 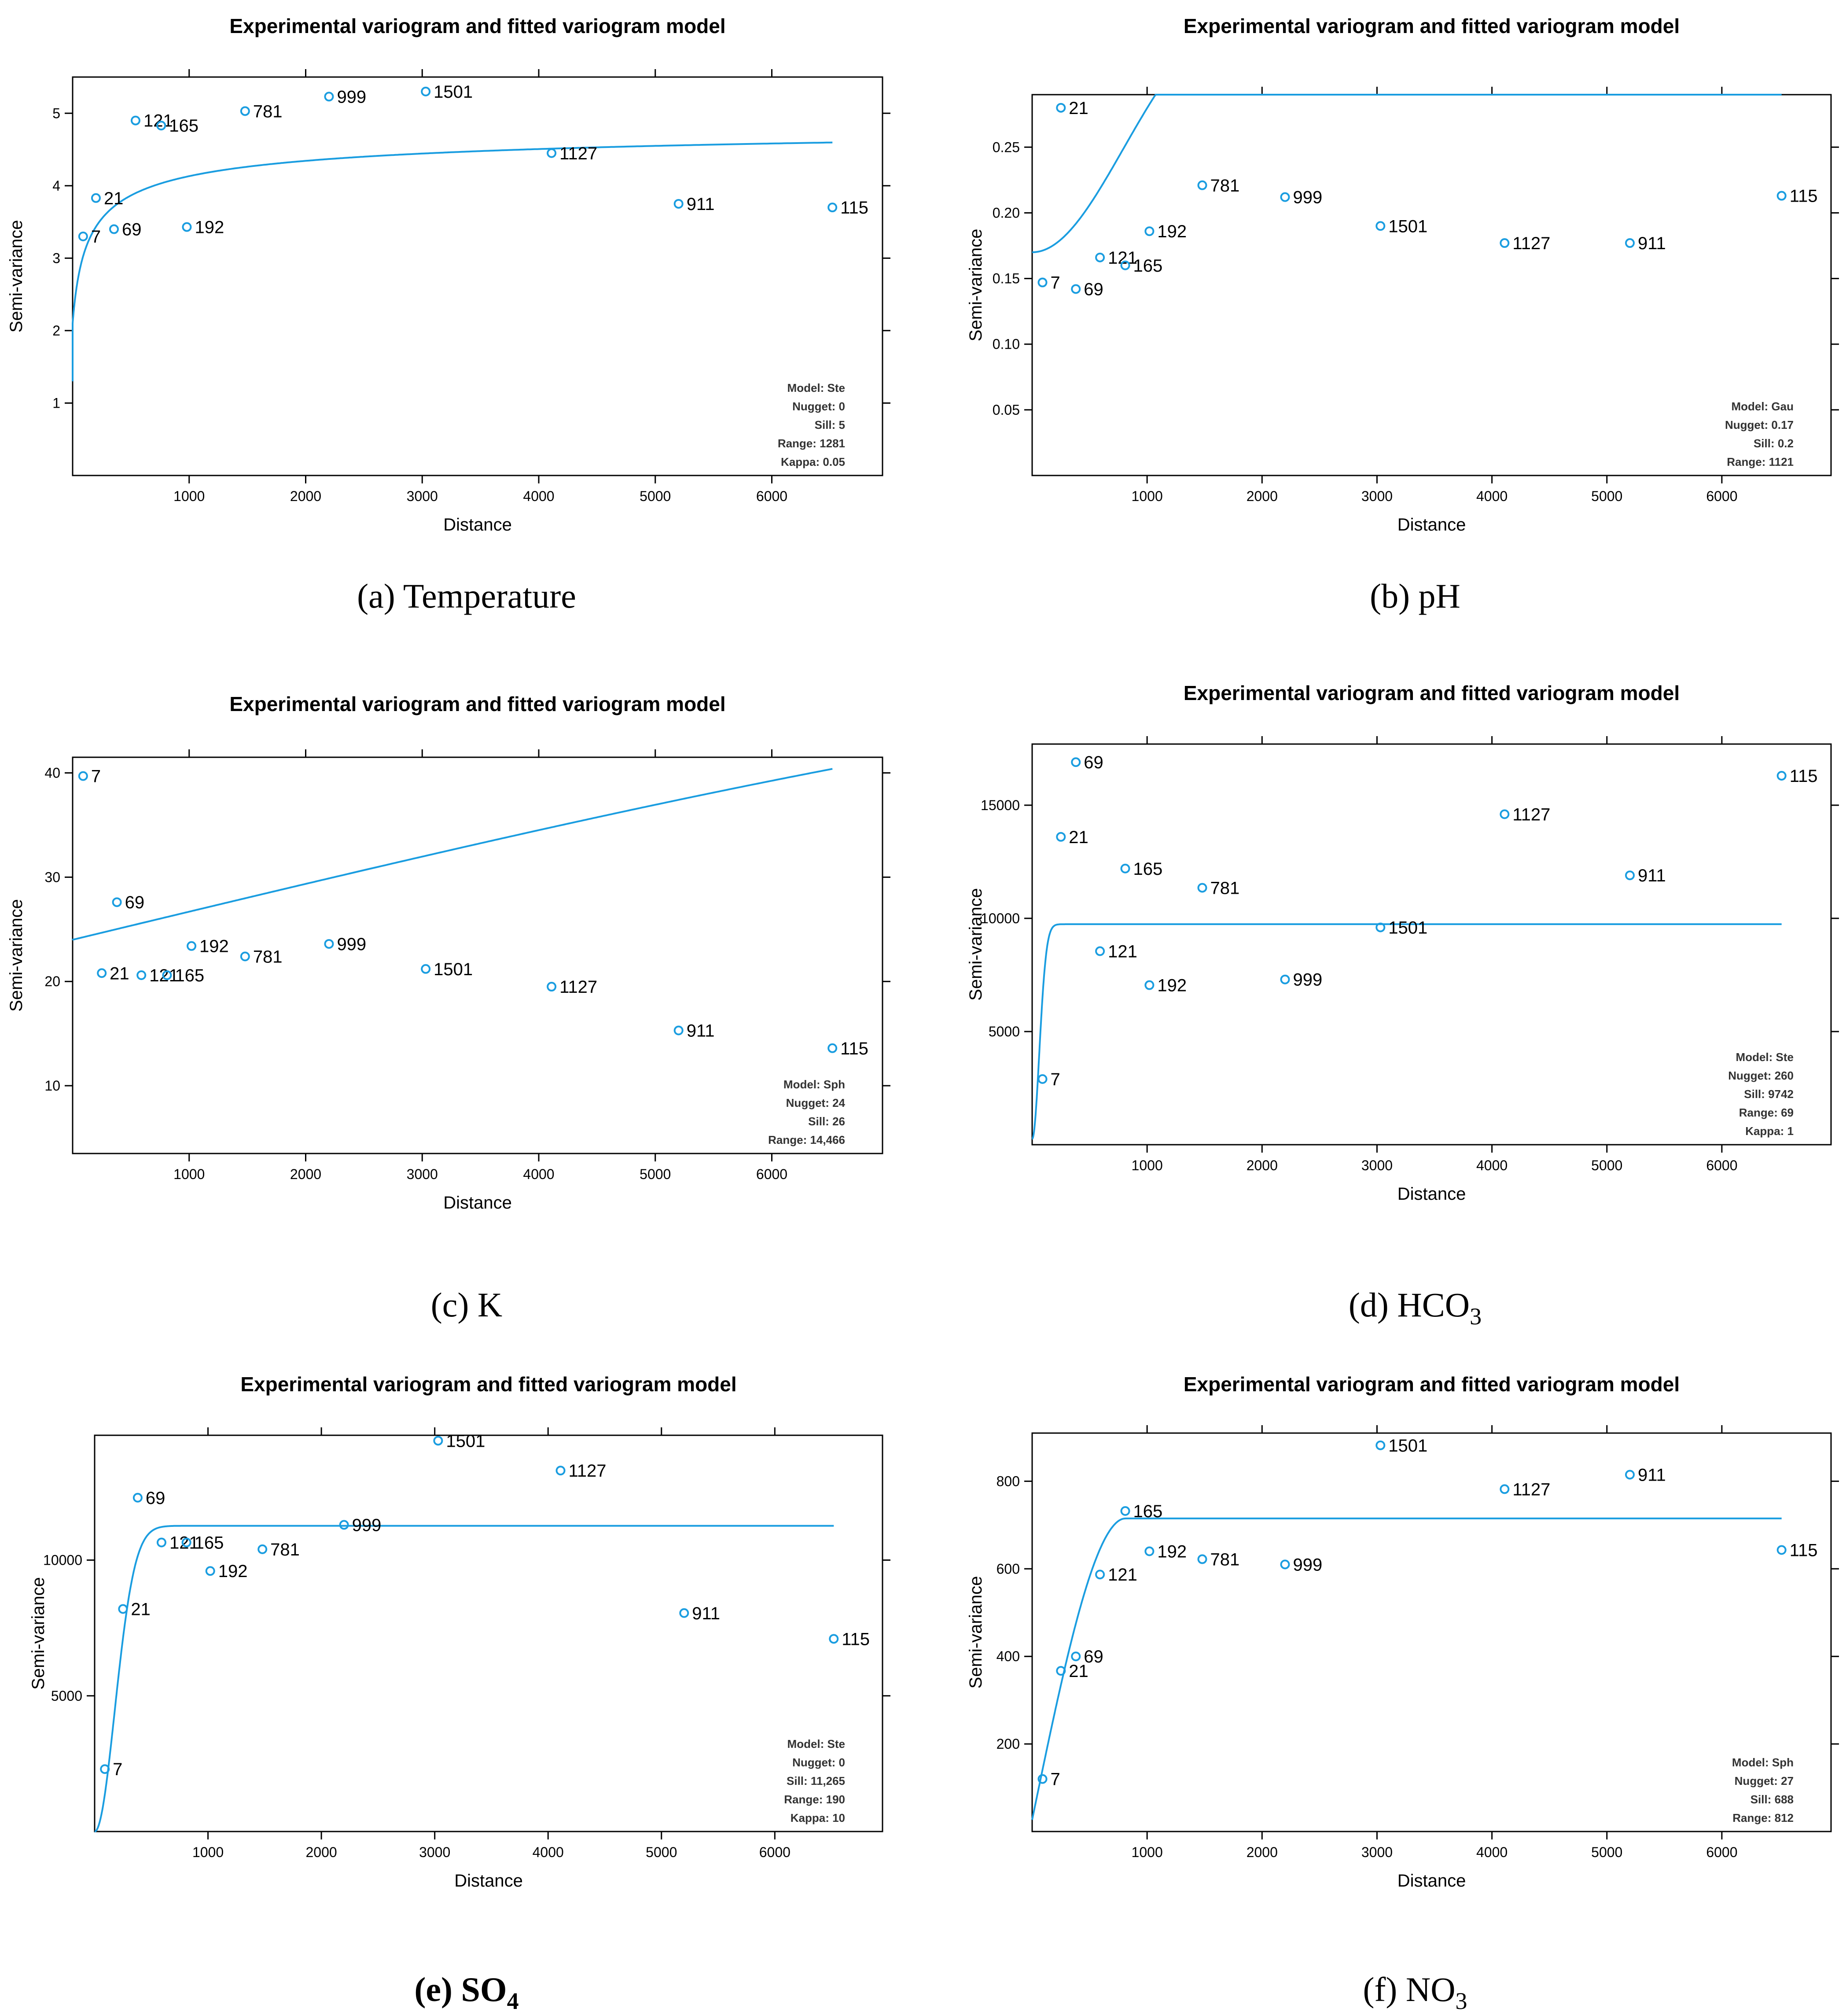 I want to click on point-label: 7, so click(x=118, y=1769).